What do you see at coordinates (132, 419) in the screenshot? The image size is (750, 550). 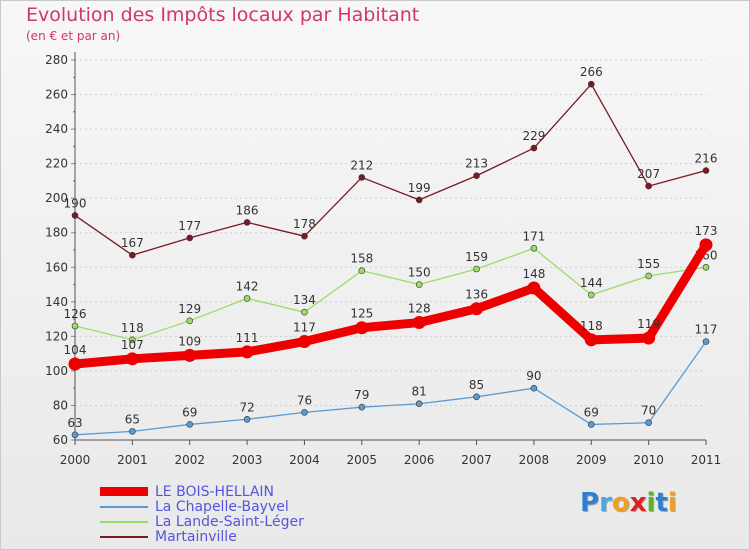 I see `data-label: 65` at bounding box center [132, 419].